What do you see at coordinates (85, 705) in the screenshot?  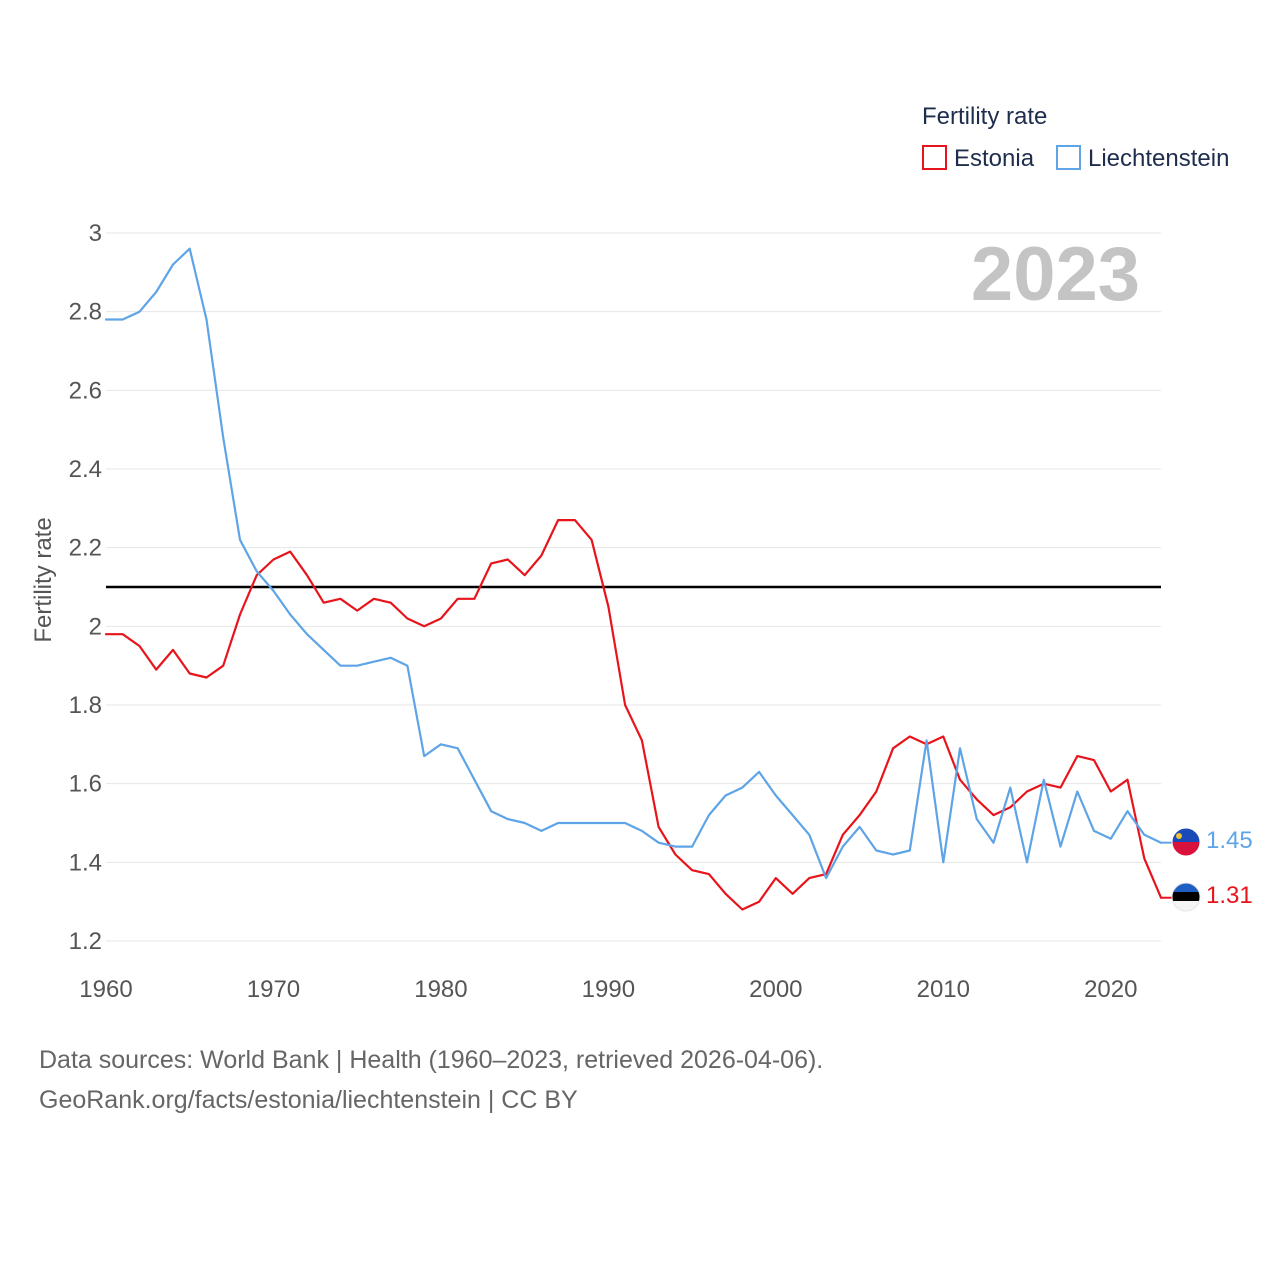 I see `y-tick-label: 1.8` at bounding box center [85, 705].